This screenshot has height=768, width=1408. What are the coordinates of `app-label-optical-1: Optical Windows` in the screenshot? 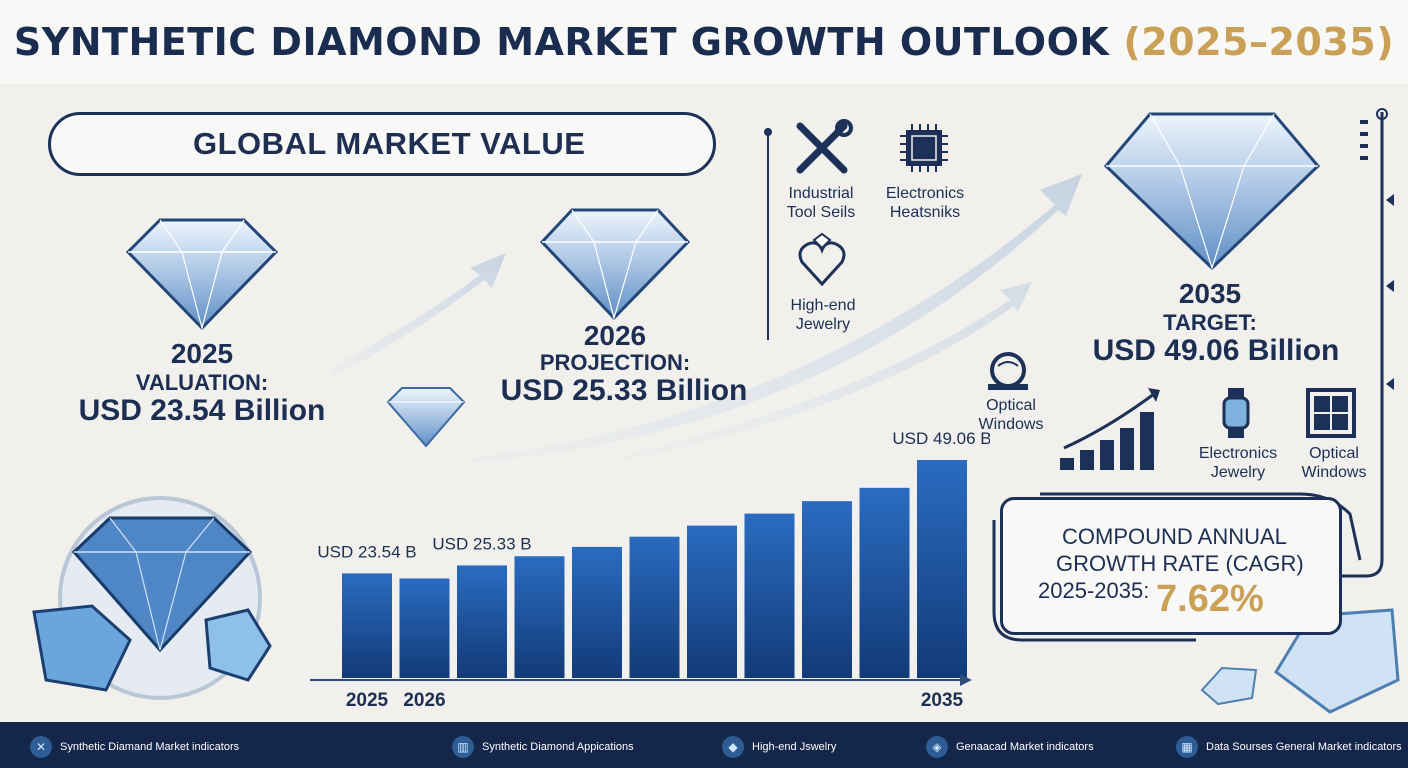 It's located at (1011, 415).